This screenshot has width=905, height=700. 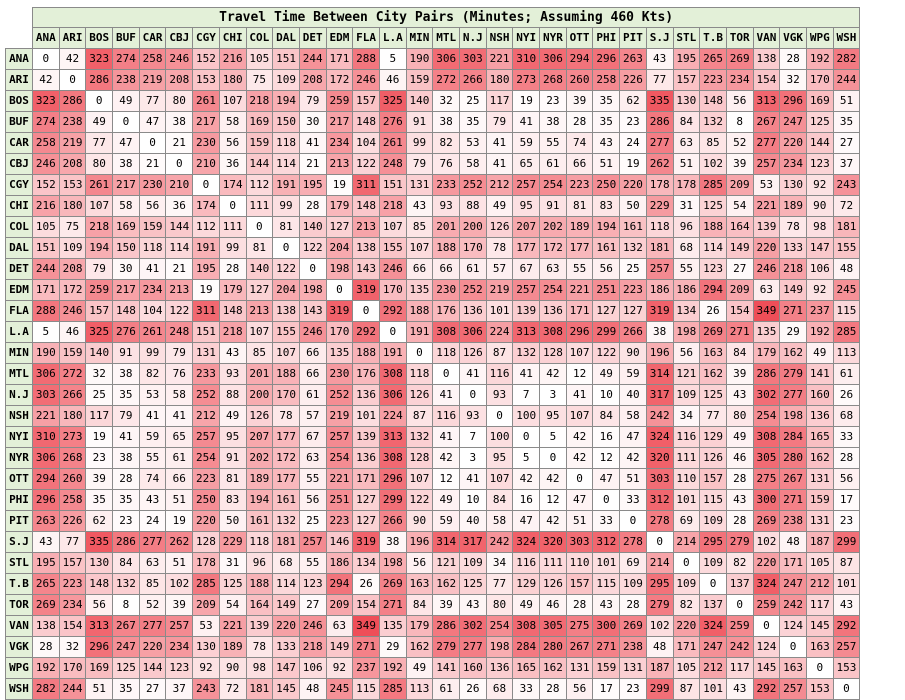 What do you see at coordinates (259, 437) in the screenshot?
I see `travel-time-cell: 207` at bounding box center [259, 437].